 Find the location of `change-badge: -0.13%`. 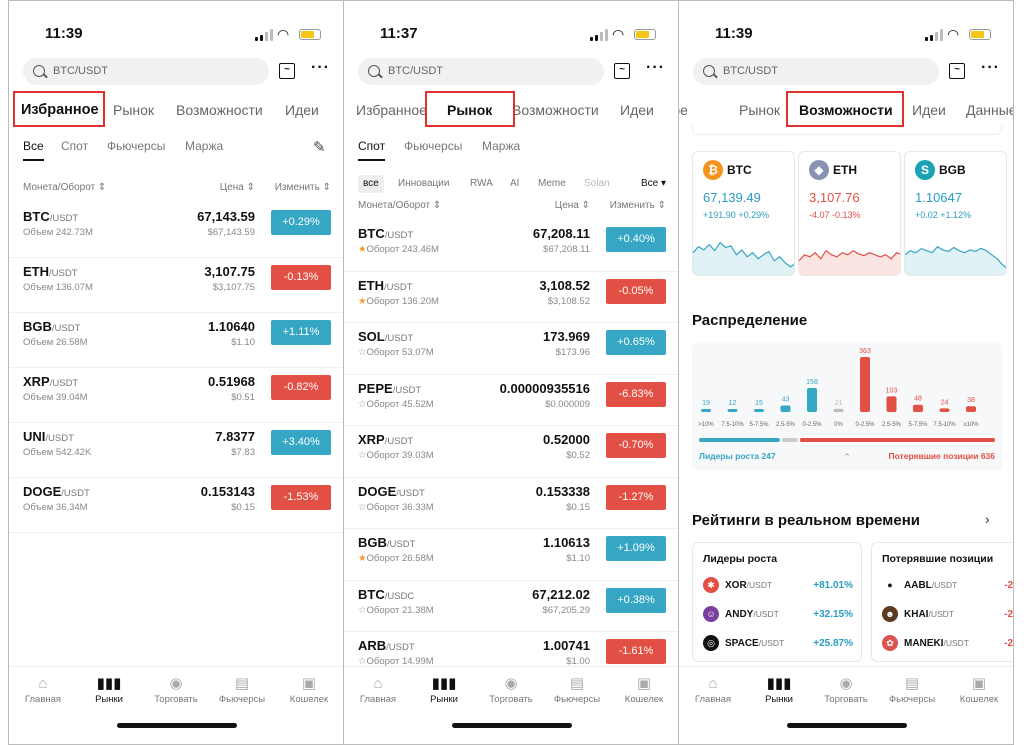

change-badge: -0.13% is located at coordinates (301, 277).